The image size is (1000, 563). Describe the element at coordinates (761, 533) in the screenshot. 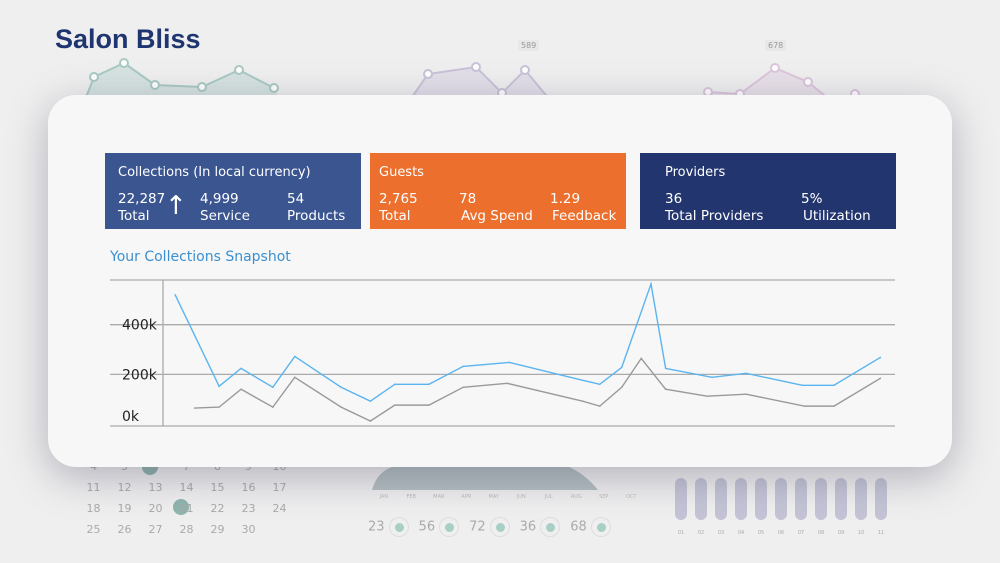

I see `bar-label: 05` at that location.